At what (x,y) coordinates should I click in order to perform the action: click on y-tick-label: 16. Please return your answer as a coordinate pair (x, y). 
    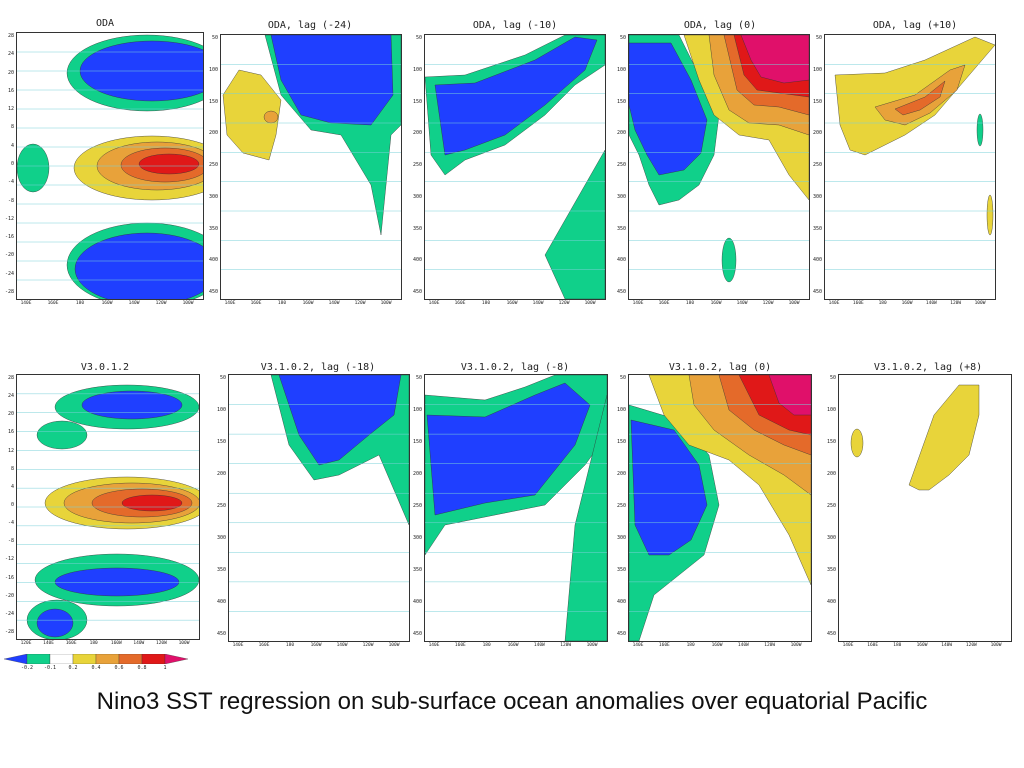
    Looking at the image, I should click on (10, 432).